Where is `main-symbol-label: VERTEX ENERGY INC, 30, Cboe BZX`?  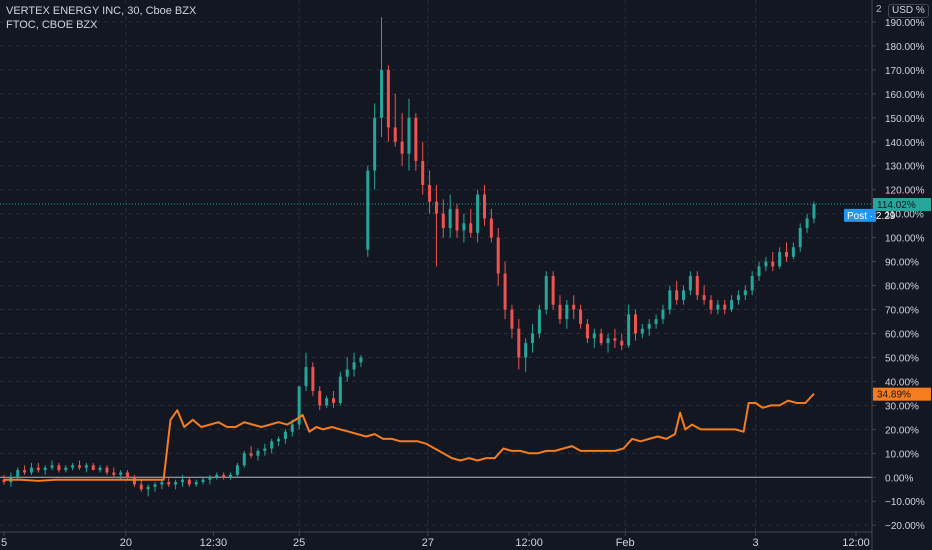
main-symbol-label: VERTEX ENERGY INC, 30, Cboe BZX is located at coordinates (101, 11).